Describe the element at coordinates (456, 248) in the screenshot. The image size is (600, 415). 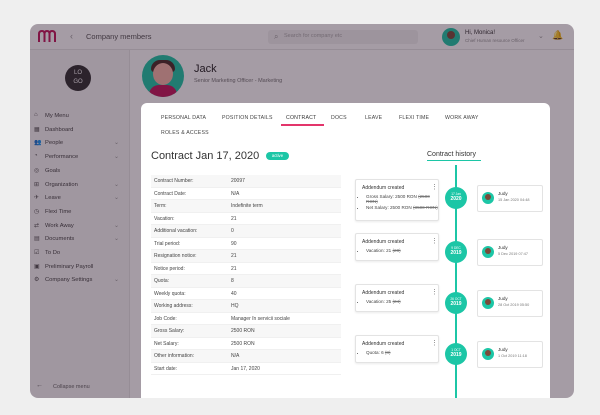
I see `node-day: 9 DEC` at that location.